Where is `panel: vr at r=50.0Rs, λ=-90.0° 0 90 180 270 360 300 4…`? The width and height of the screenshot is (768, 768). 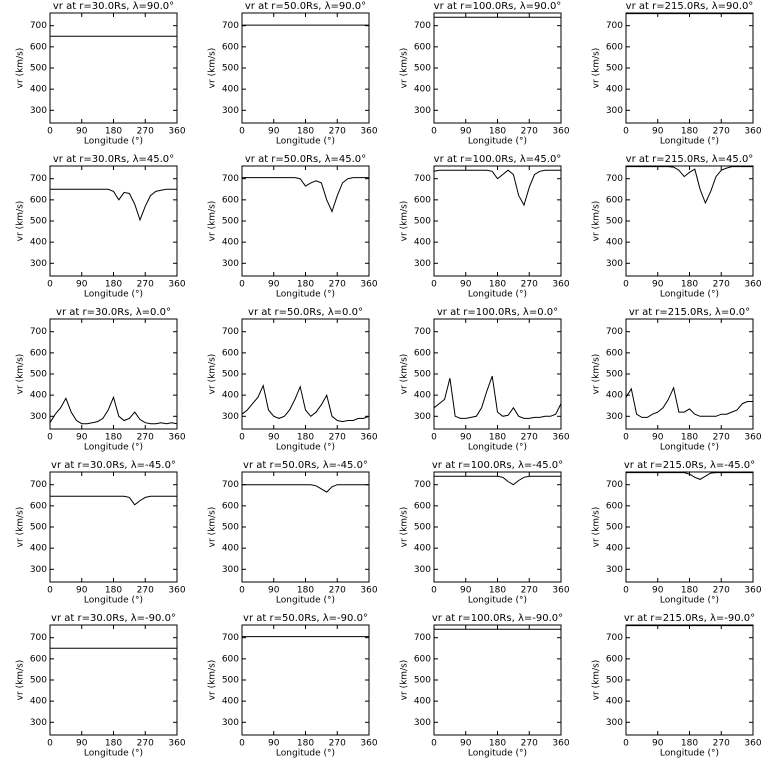
panel: vr at r=50.0Rs, λ=-90.0° 0 90 180 270 360 300 4… is located at coordinates (293, 686).